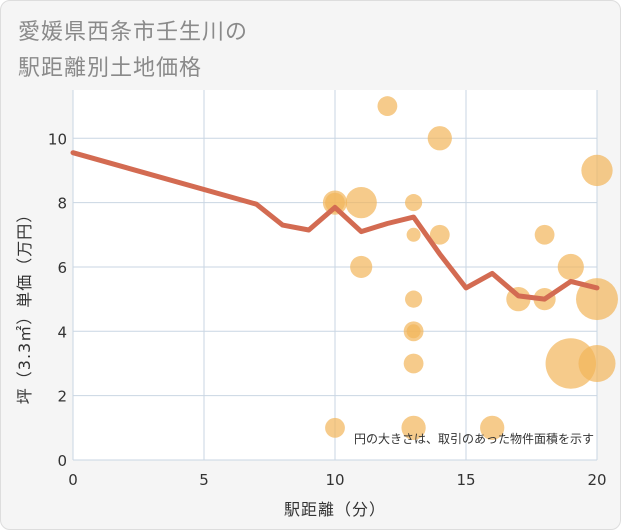 The image size is (621, 530). Describe the element at coordinates (62, 332) in the screenshot. I see `y-tick-label: 4` at that location.